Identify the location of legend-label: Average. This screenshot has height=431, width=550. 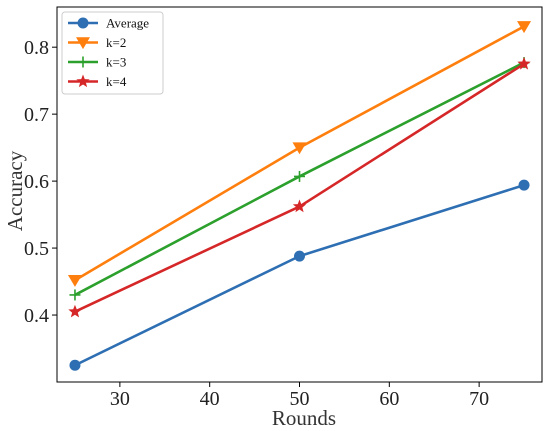
(127, 23).